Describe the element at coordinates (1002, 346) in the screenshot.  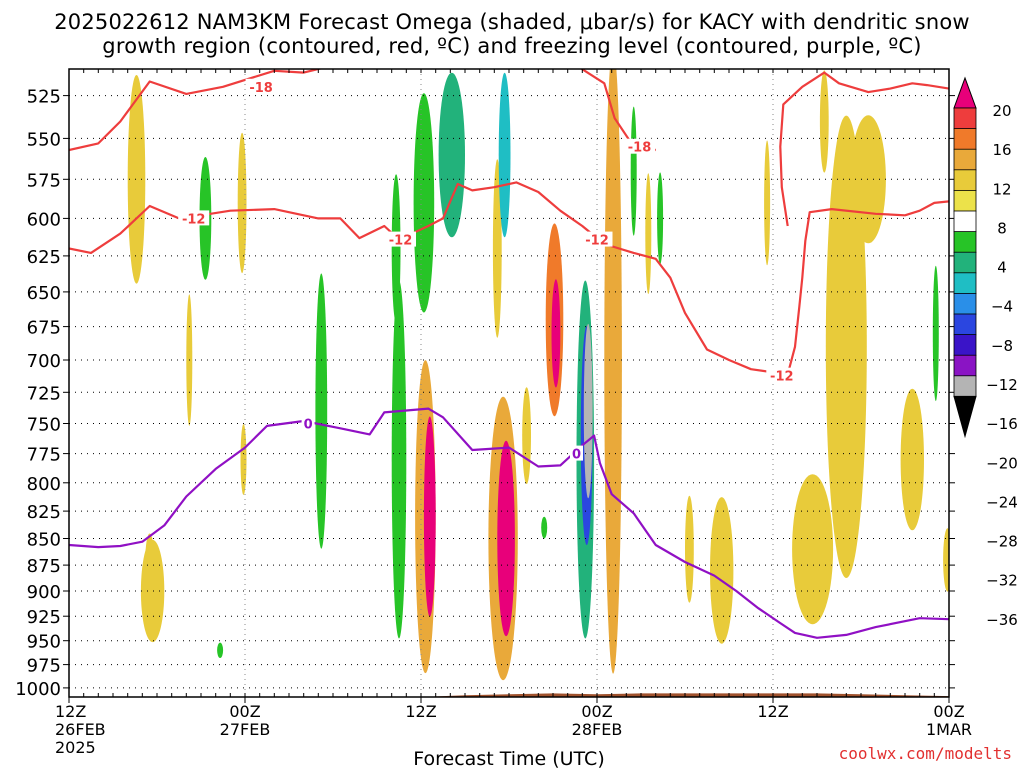
I see `colorbar-label: −8` at that location.